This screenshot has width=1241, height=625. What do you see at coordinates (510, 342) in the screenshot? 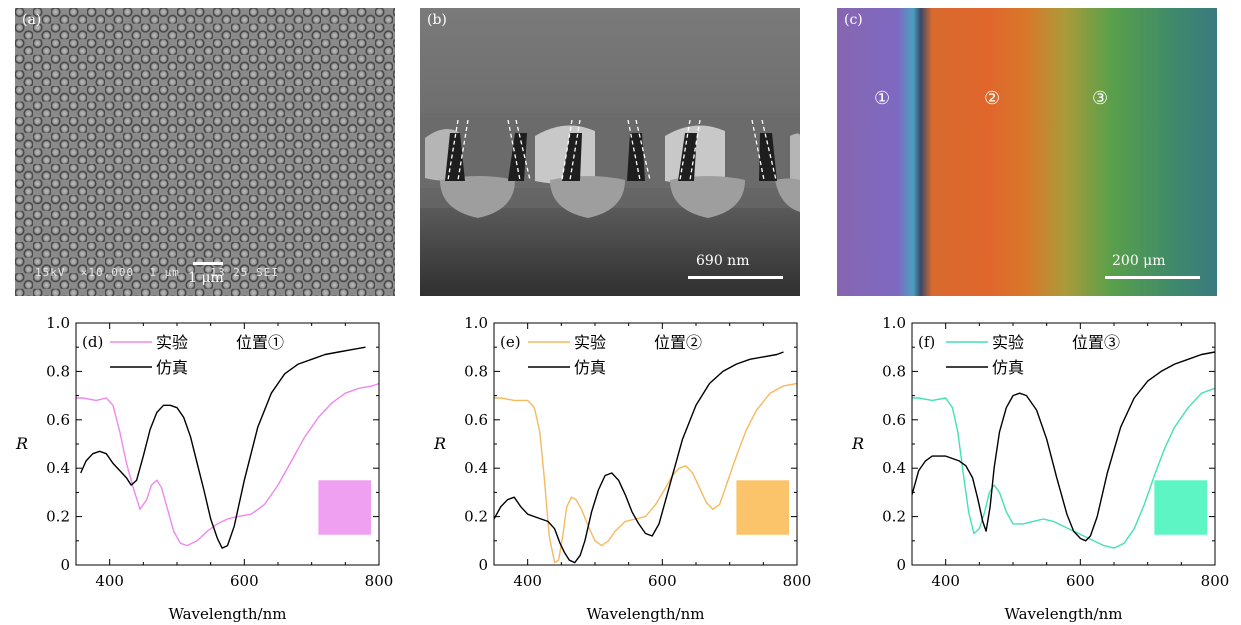
I see `panel-label: (e)` at bounding box center [510, 342].